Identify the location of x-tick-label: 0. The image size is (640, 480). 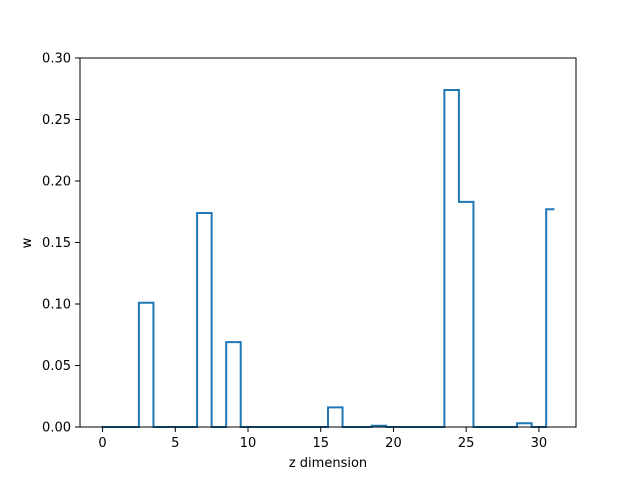
(102, 443).